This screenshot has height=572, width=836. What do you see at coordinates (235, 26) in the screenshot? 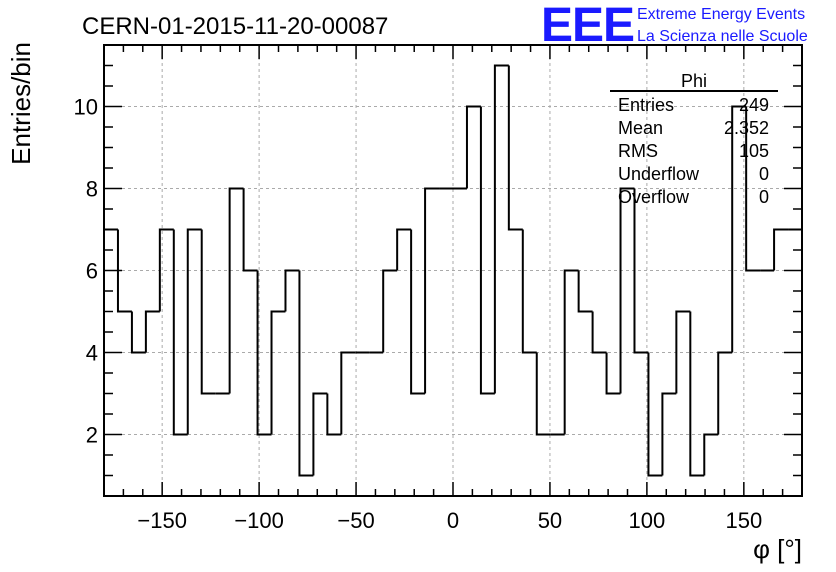
I see `chart-title: CERN-01-2015-11-20-00087` at bounding box center [235, 26].